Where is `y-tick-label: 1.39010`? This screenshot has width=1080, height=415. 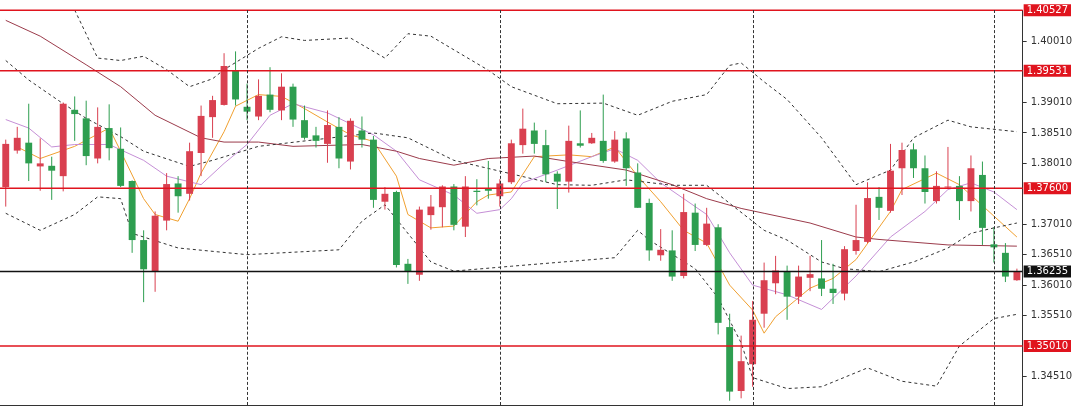 y-tick-label: 1.39010 is located at coordinates (1051, 102).